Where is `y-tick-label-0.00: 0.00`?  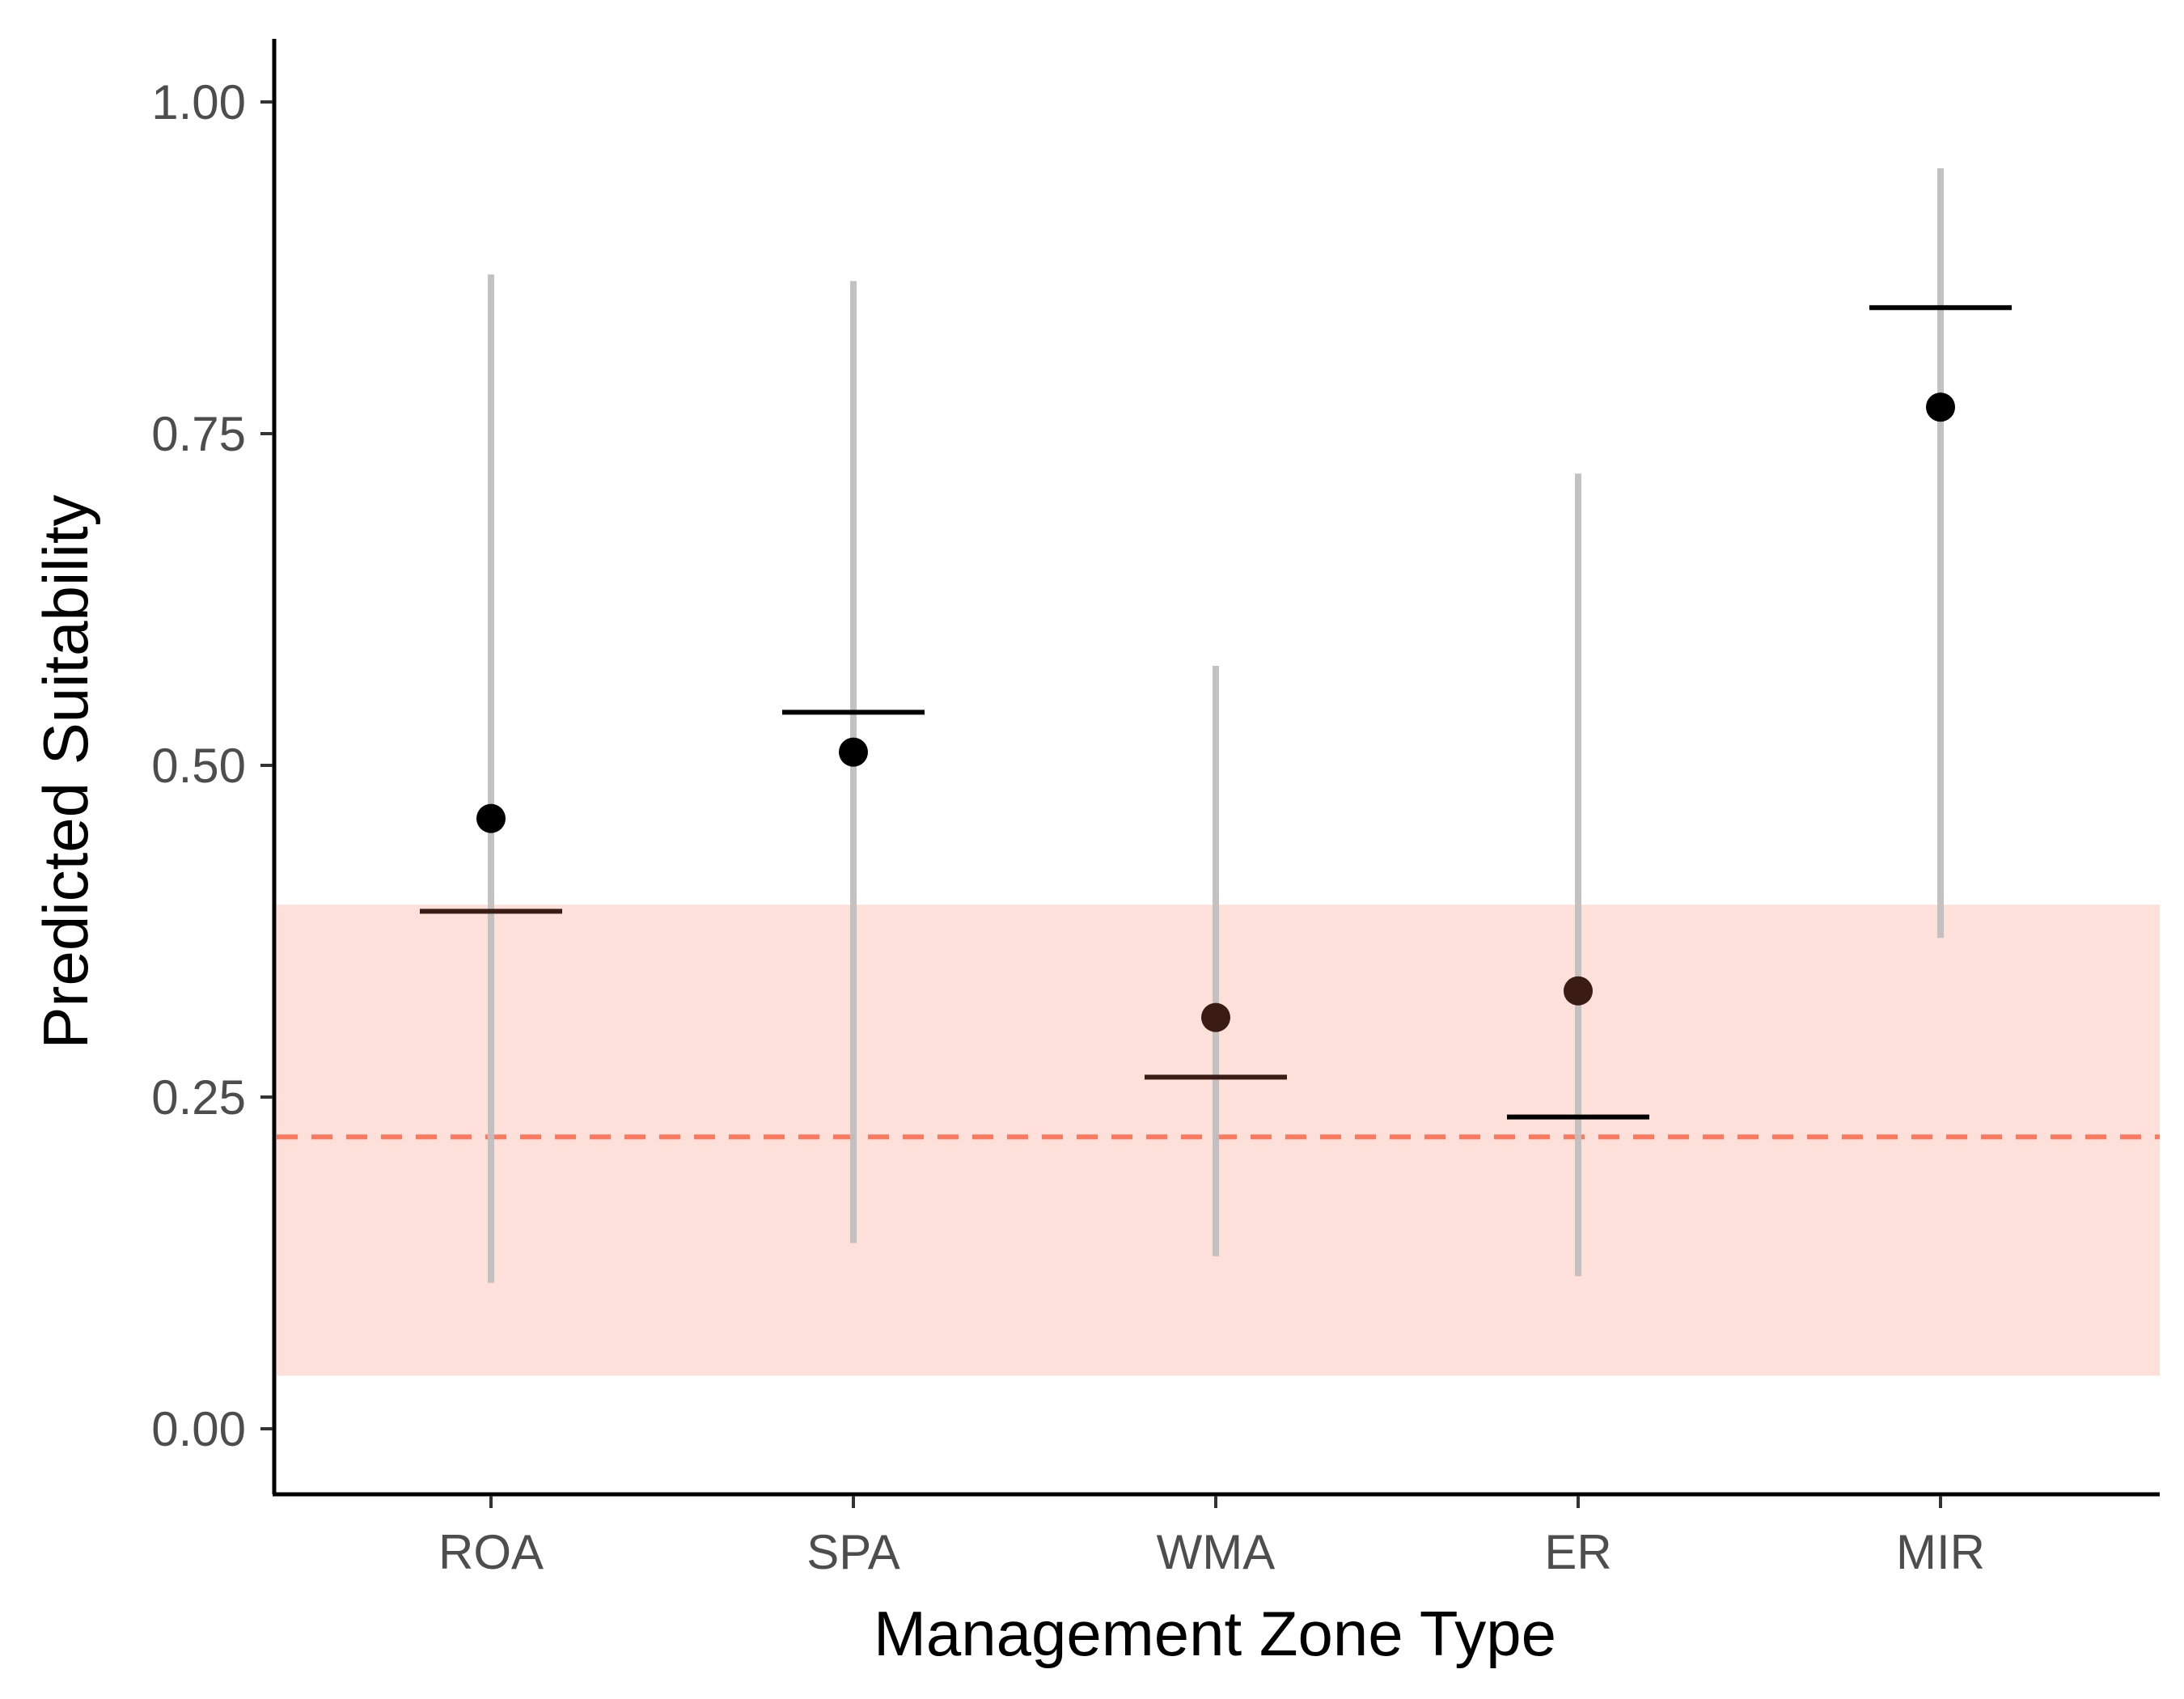
y-tick-label-0.00: 0.00 is located at coordinates (198, 1429).